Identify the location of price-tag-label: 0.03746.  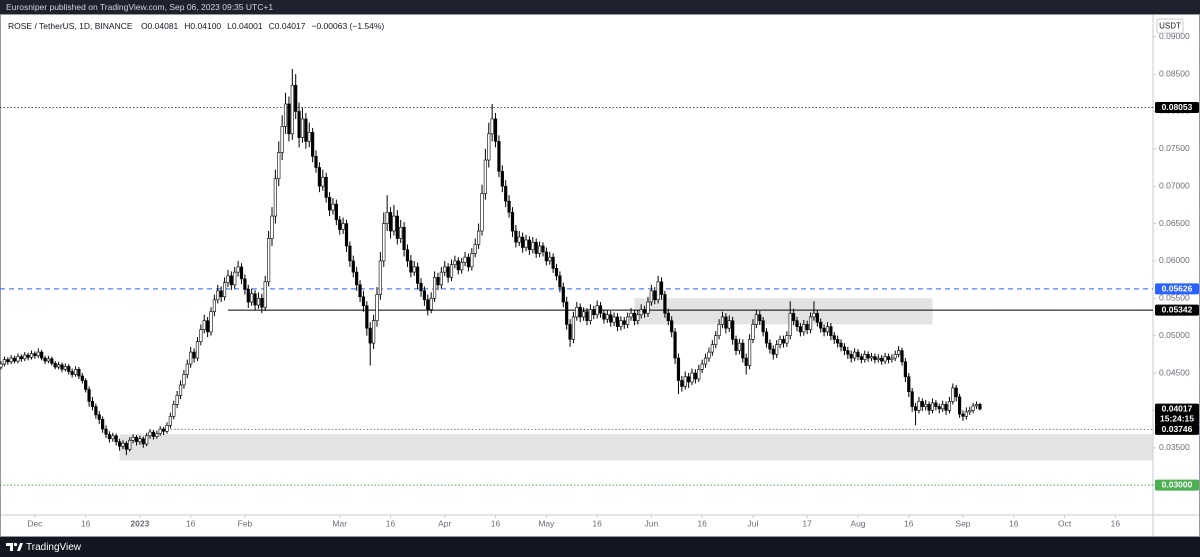
(1177, 429).